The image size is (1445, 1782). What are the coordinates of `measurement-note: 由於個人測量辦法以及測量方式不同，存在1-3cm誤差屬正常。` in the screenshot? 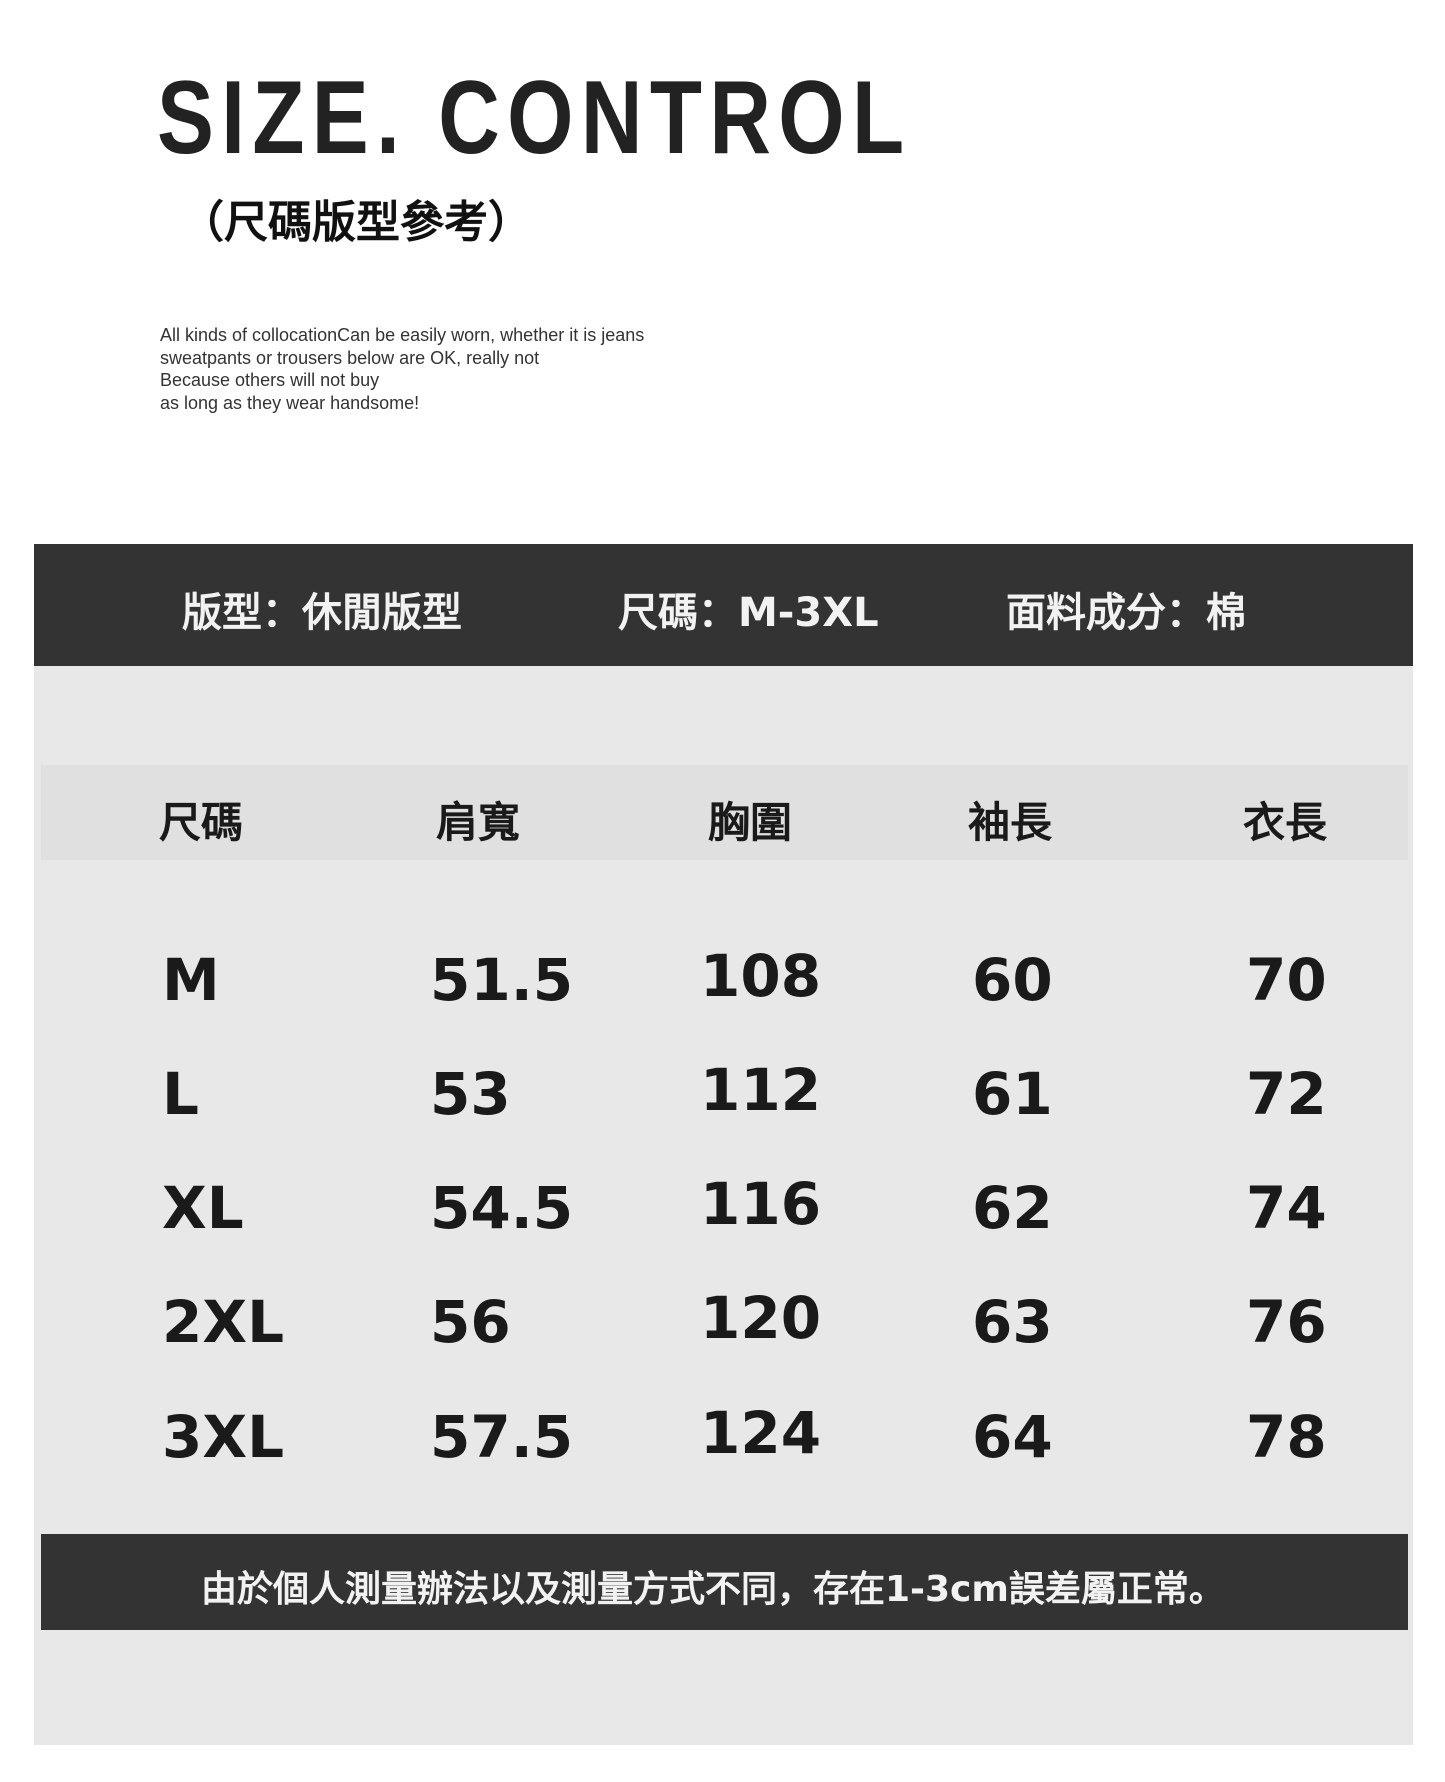 It's located at (713, 1589).